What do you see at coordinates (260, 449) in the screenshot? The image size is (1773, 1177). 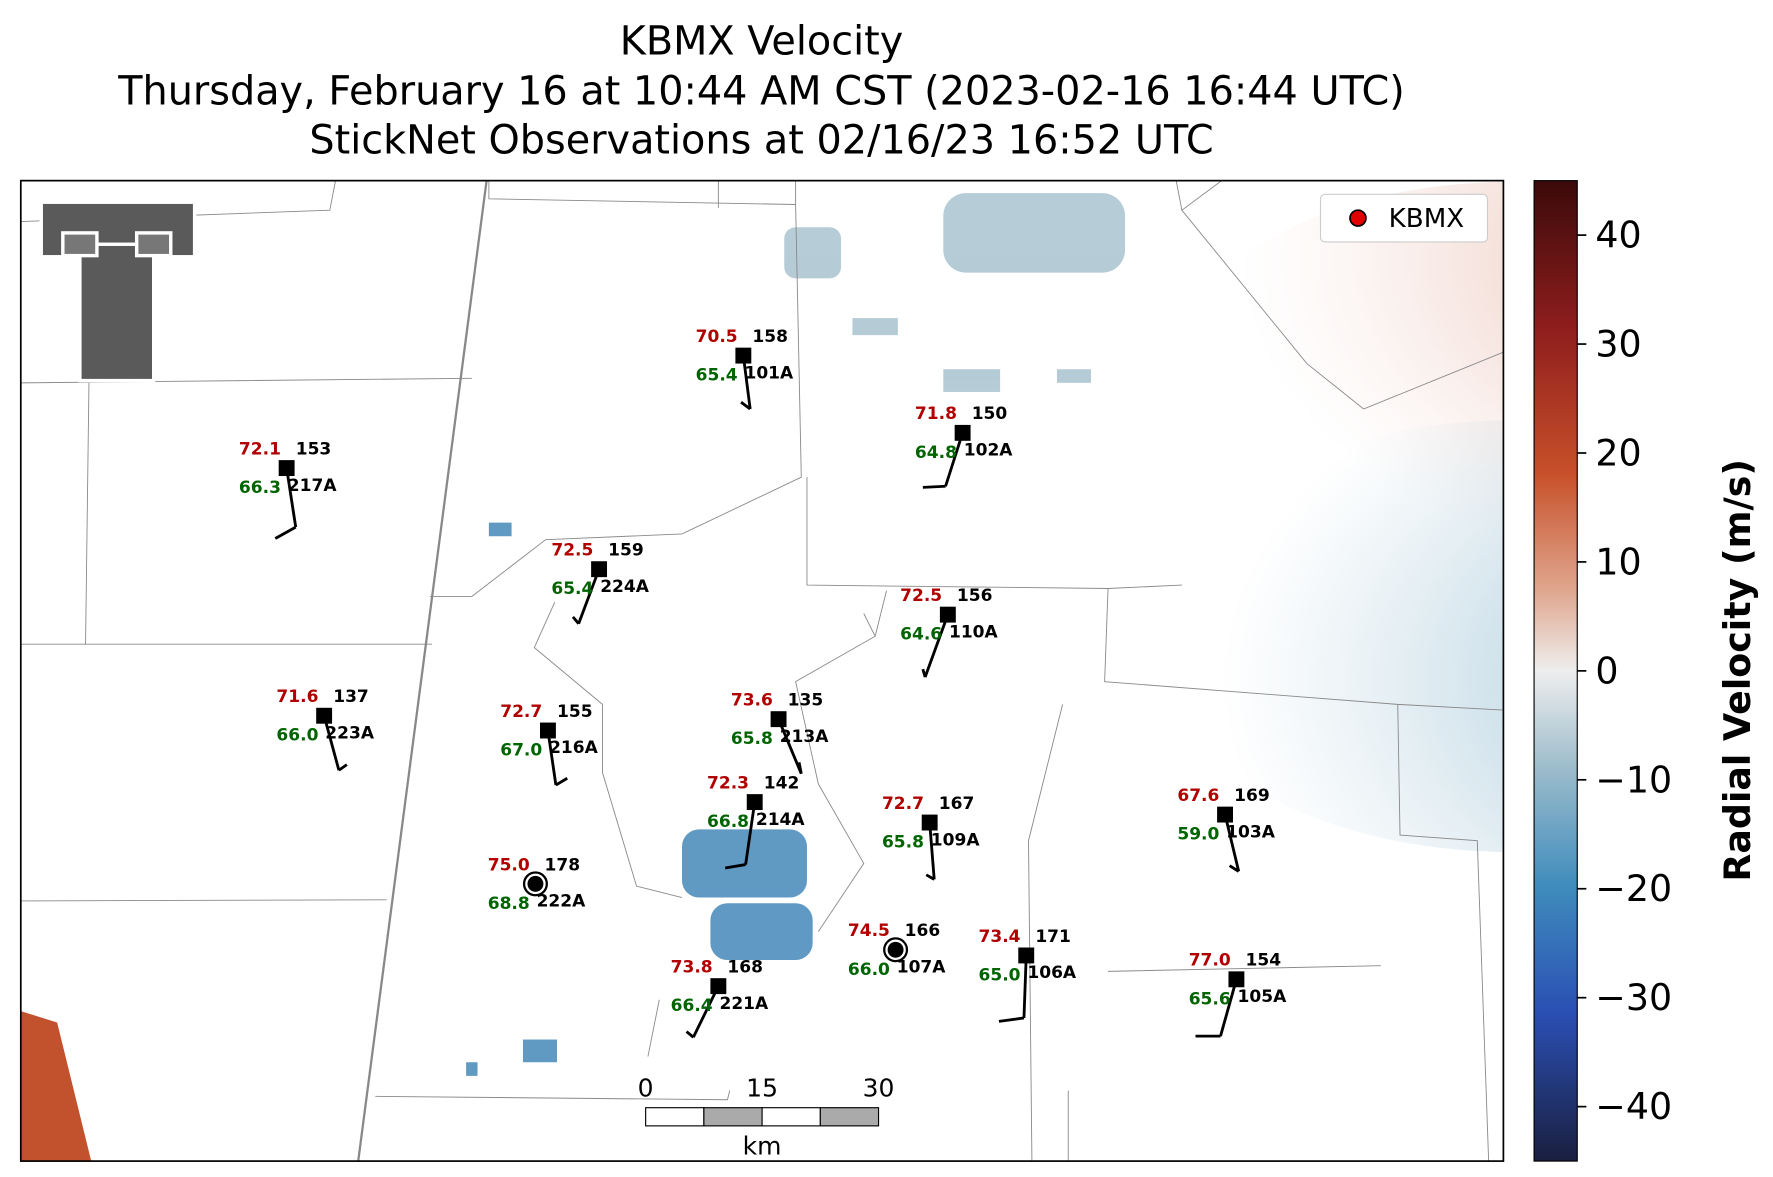 I see `temperature: 72.1` at bounding box center [260, 449].